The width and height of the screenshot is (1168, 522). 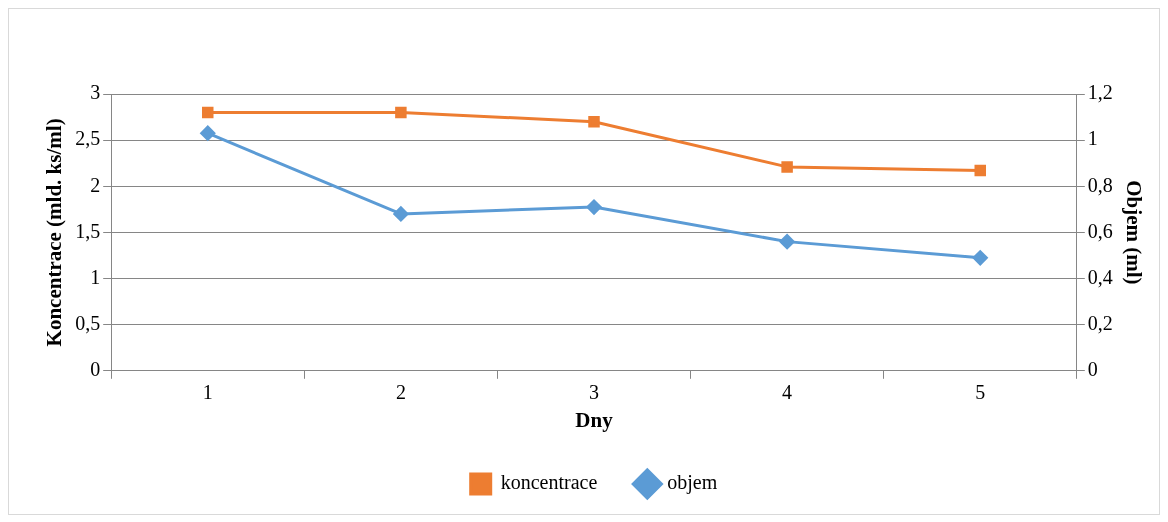 What do you see at coordinates (1133, 232) in the screenshot?
I see `y2-axis-title: Objem (ml)` at bounding box center [1133, 232].